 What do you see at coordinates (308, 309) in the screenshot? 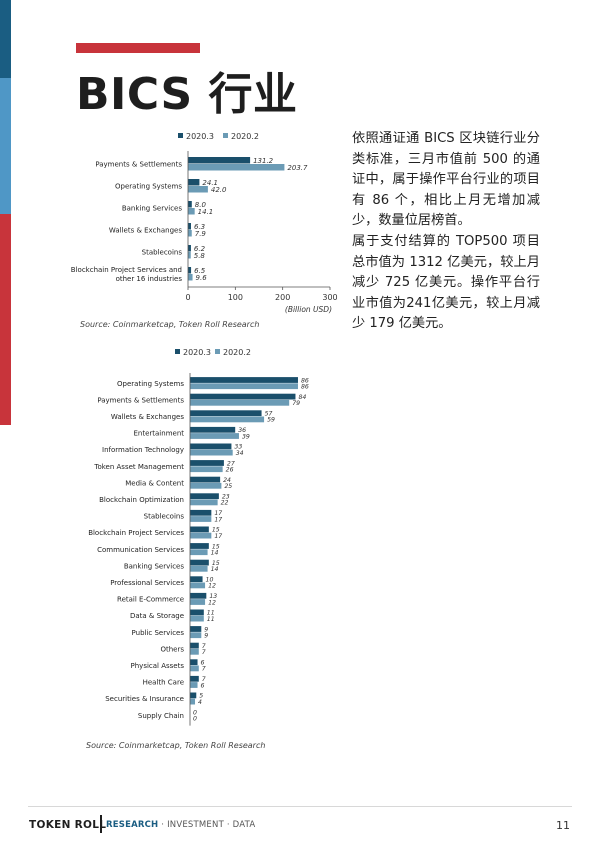
I see `chart-1-x-axis-label: (Billion USD)` at bounding box center [308, 309].